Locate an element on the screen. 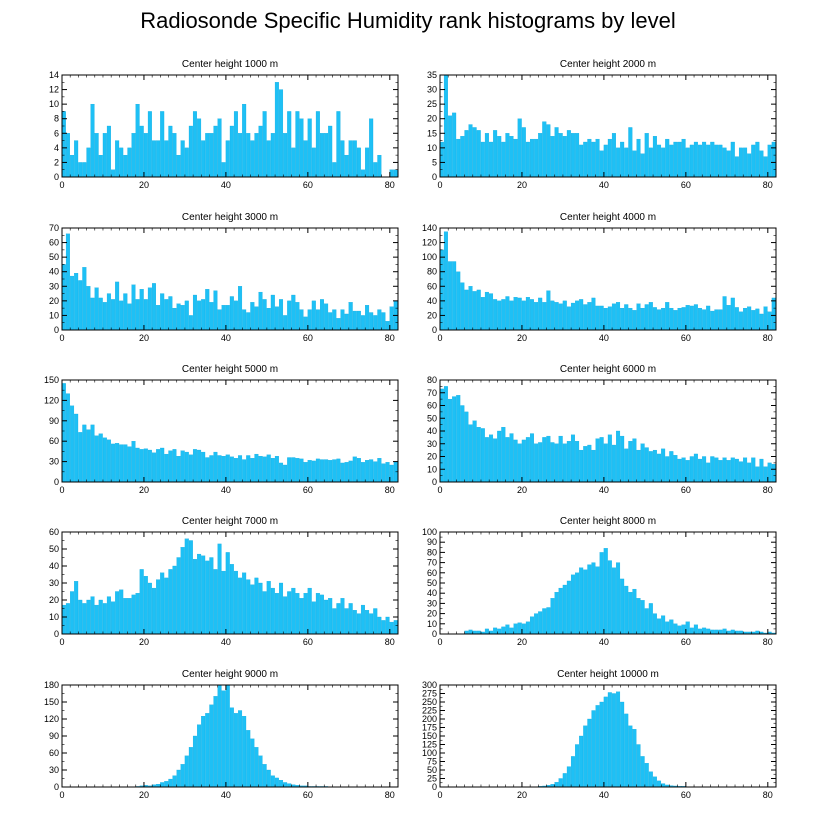  x-tick-label: 0 is located at coordinates (61, 490).